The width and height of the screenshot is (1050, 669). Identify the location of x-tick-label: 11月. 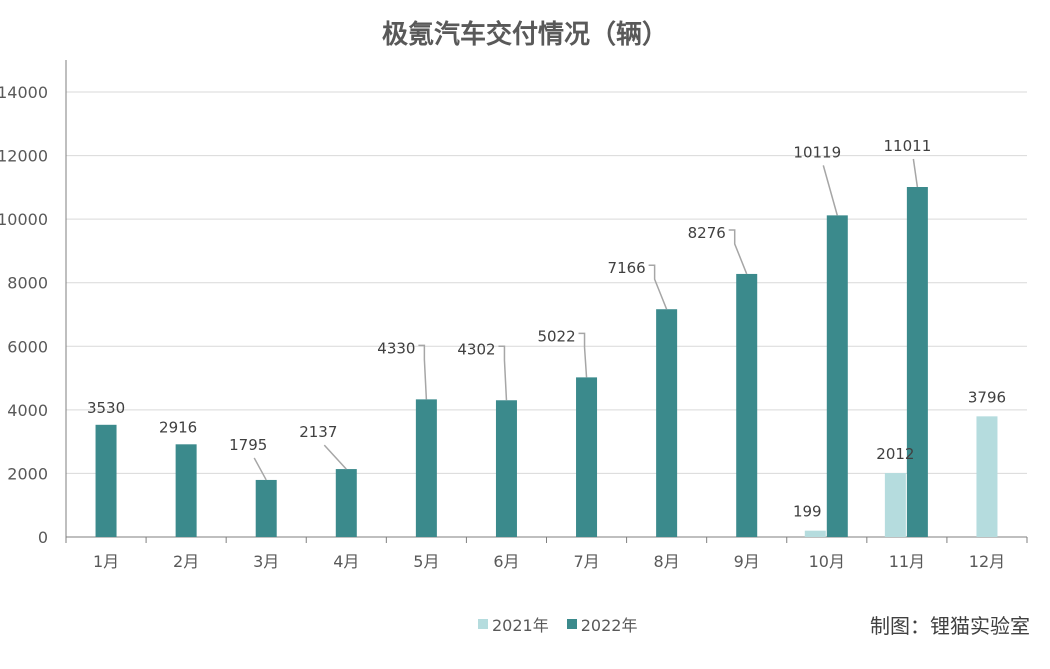
(907, 561).